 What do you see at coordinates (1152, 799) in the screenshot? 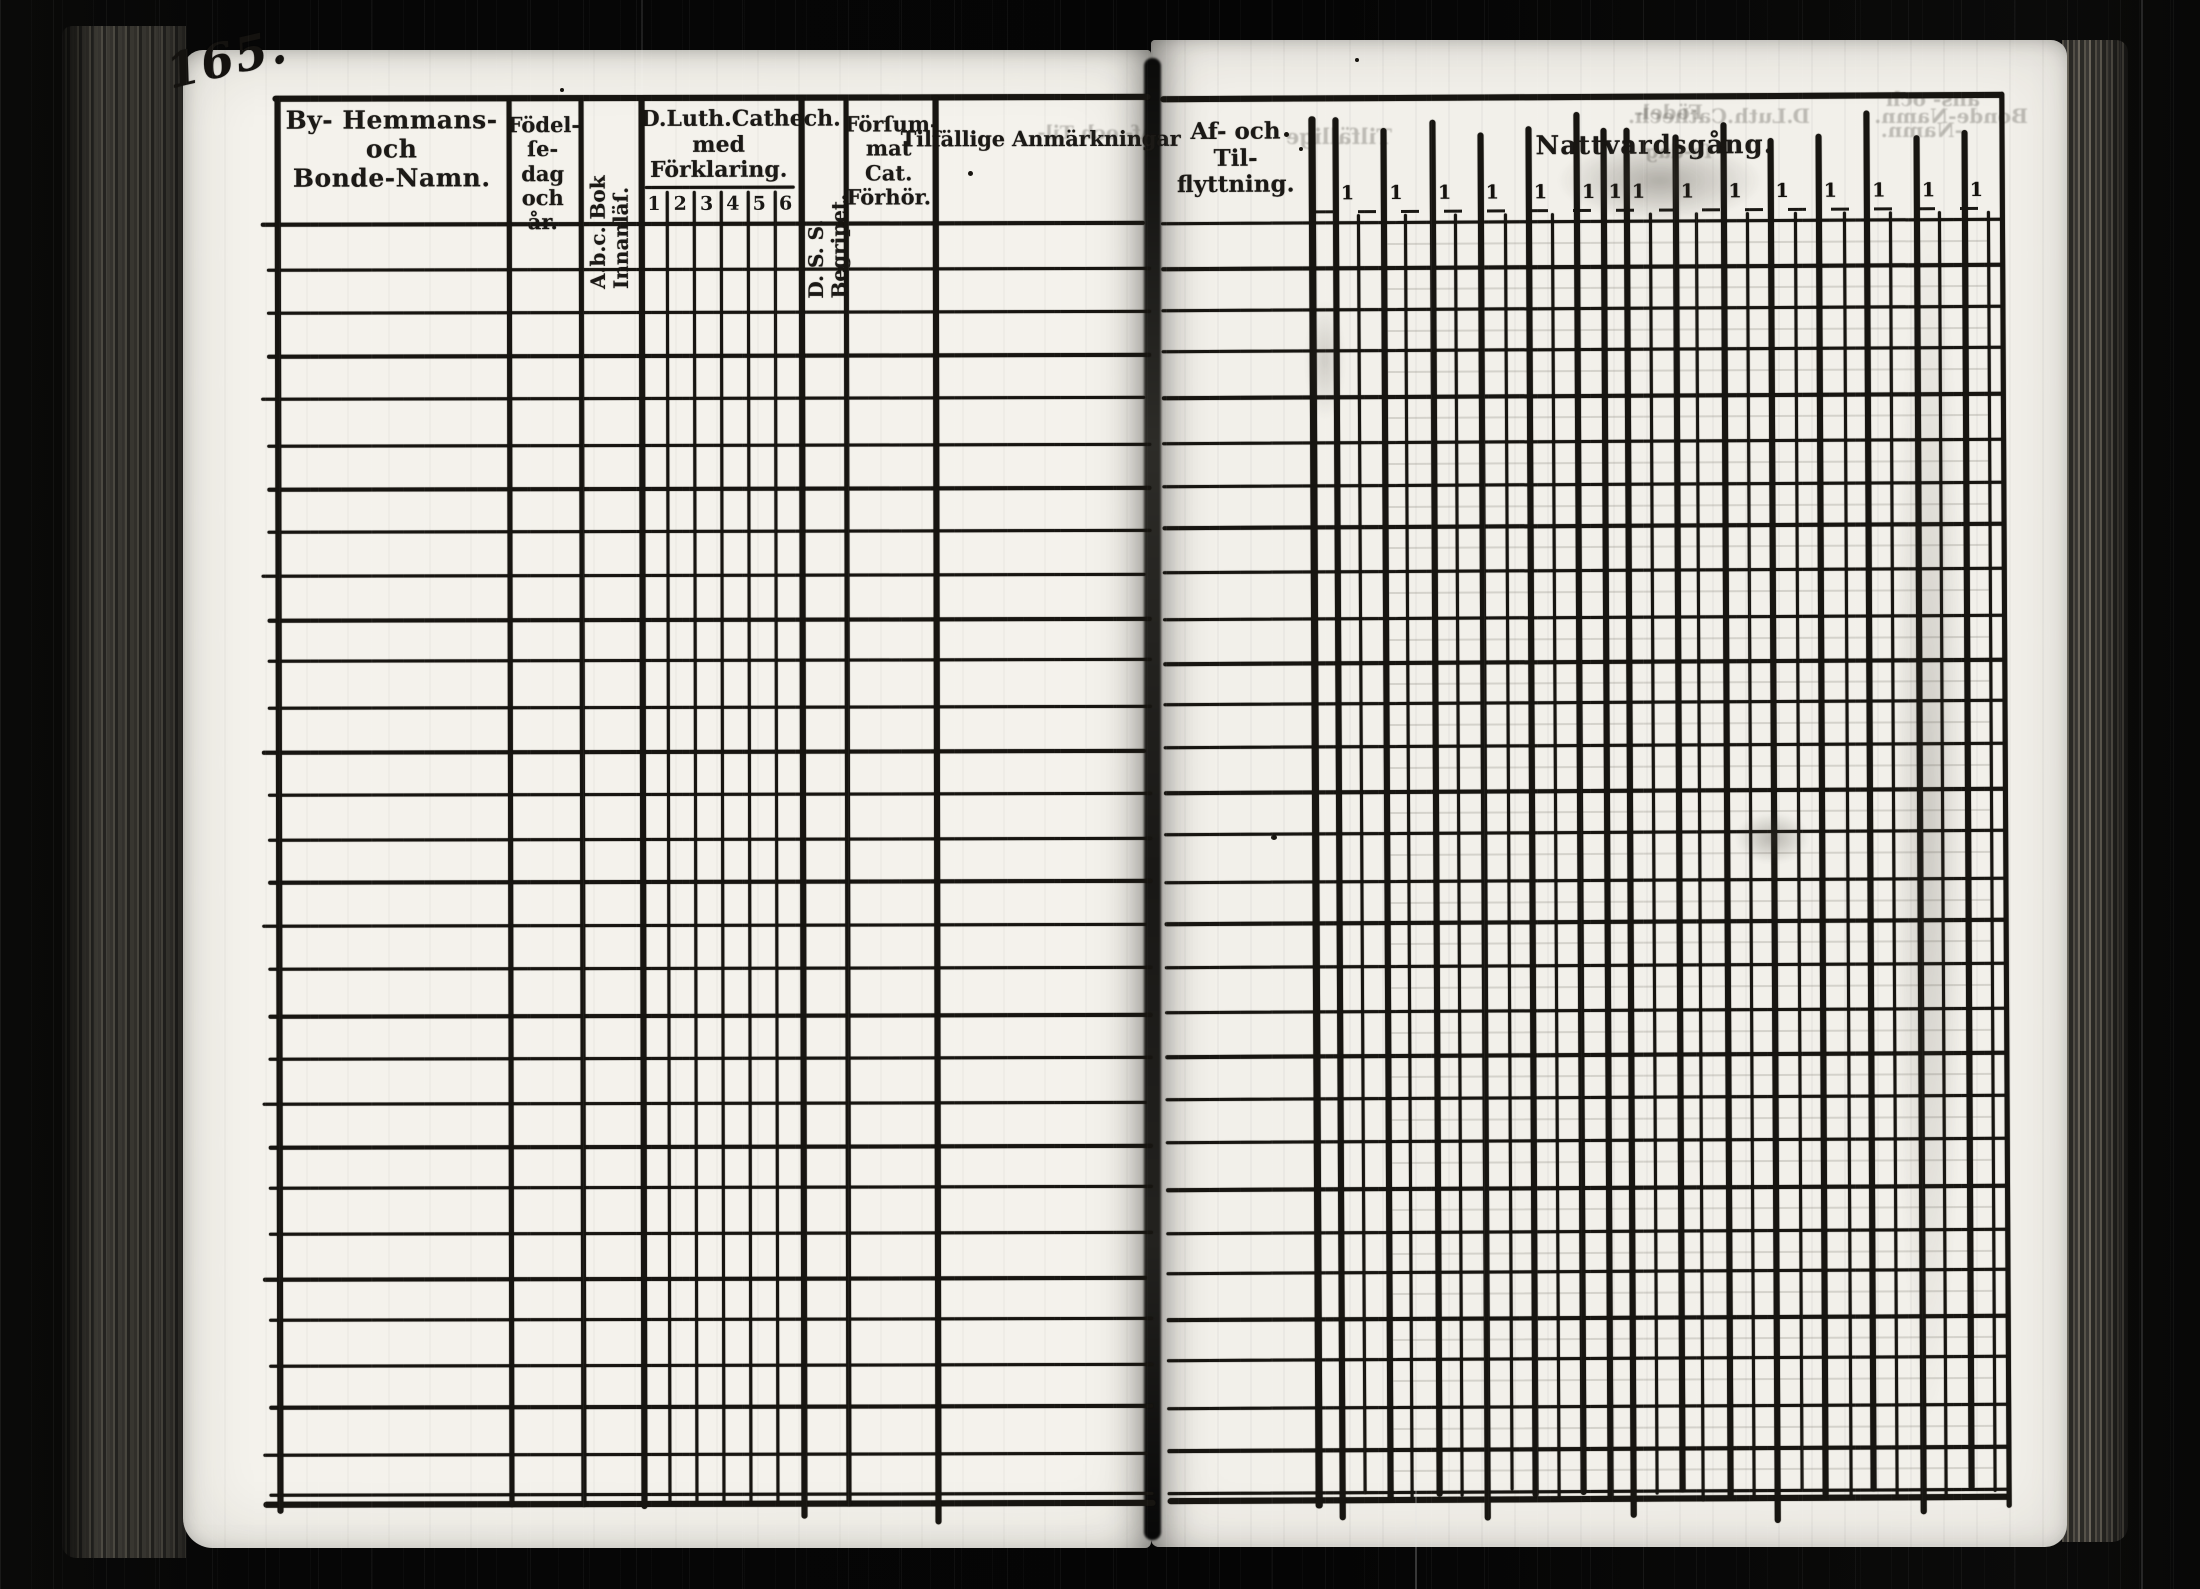
I see `book-gutter` at bounding box center [1152, 799].